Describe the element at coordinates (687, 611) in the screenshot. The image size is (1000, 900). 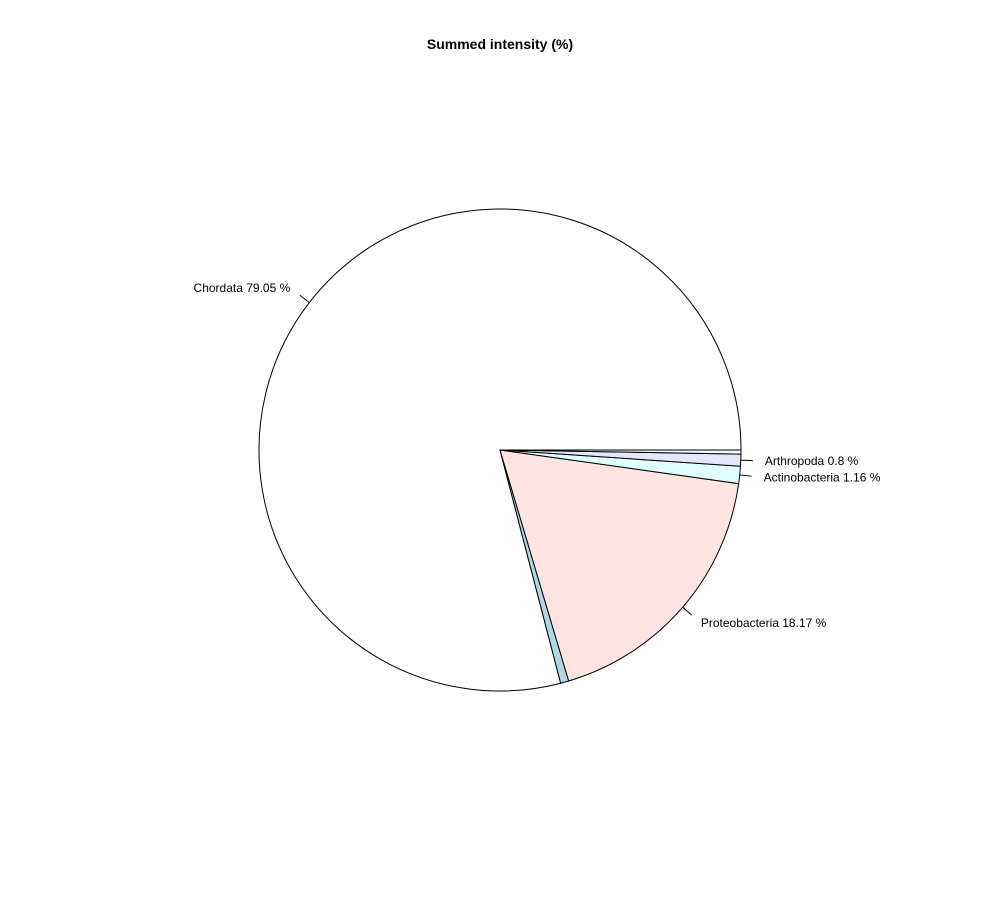
I see `leader-line-proteobacteria` at that location.